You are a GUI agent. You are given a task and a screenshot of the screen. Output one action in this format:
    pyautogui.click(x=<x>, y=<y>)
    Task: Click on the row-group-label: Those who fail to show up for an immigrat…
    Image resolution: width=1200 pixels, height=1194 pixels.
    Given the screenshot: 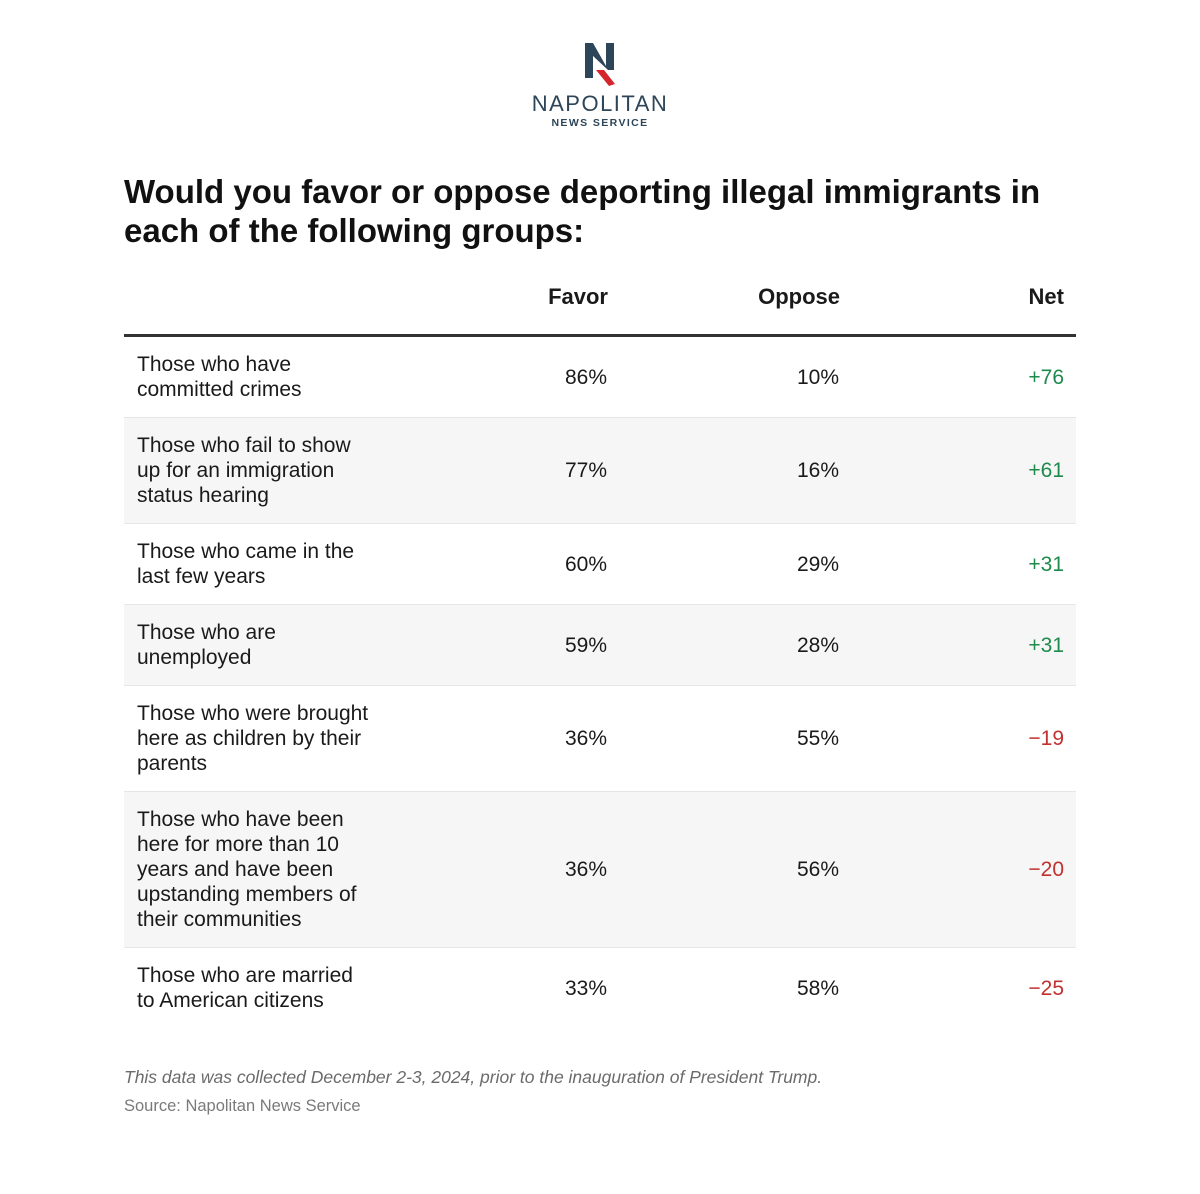 What is the action you would take?
    pyautogui.click(x=289, y=470)
    